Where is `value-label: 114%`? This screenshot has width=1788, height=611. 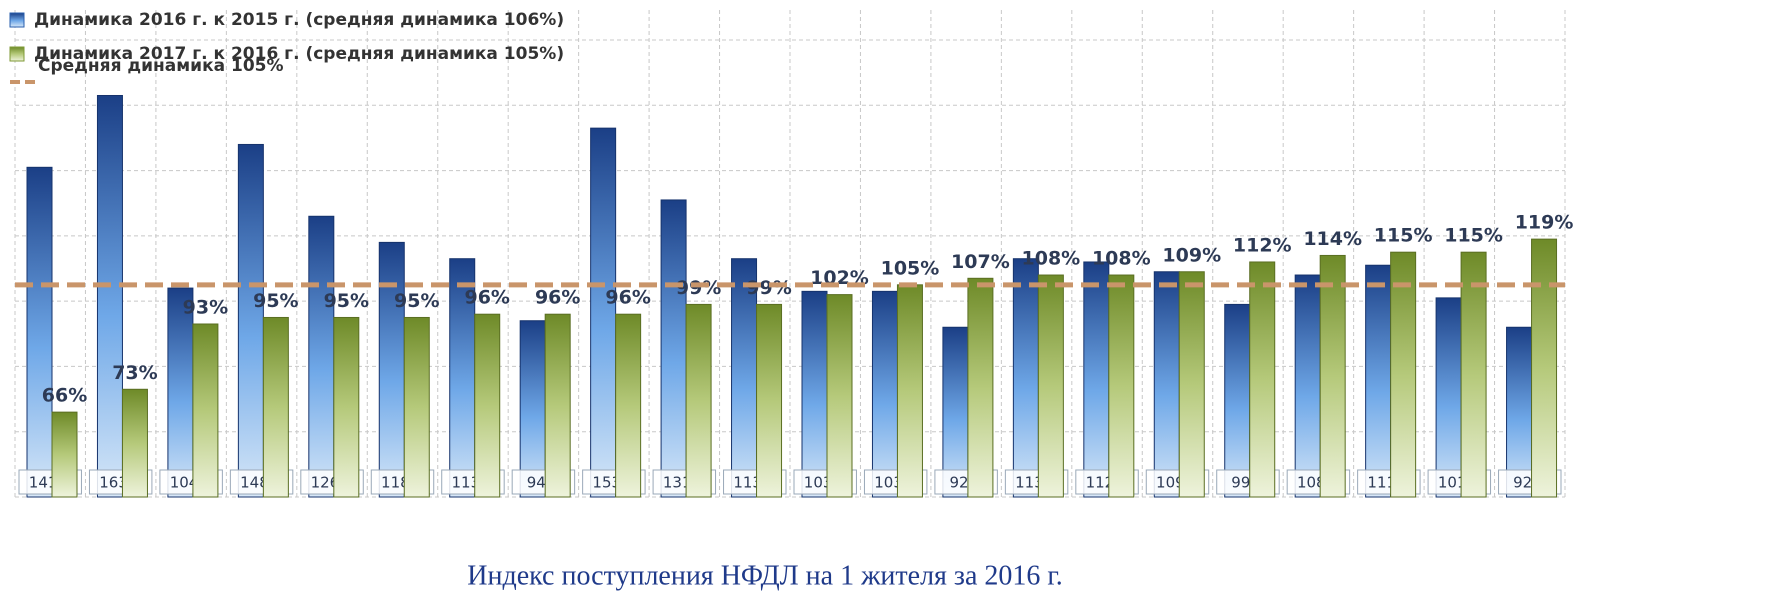 value-label: 114% is located at coordinates (1332, 239).